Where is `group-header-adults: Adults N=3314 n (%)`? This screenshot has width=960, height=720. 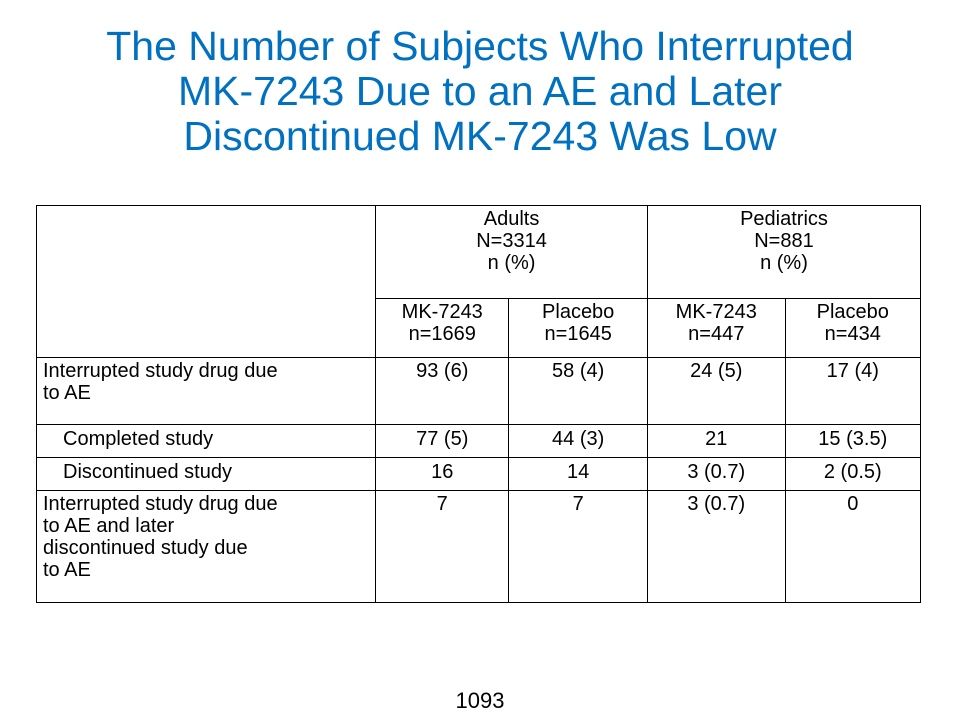 group-header-adults: Adults N=3314 n (%) is located at coordinates (511, 252).